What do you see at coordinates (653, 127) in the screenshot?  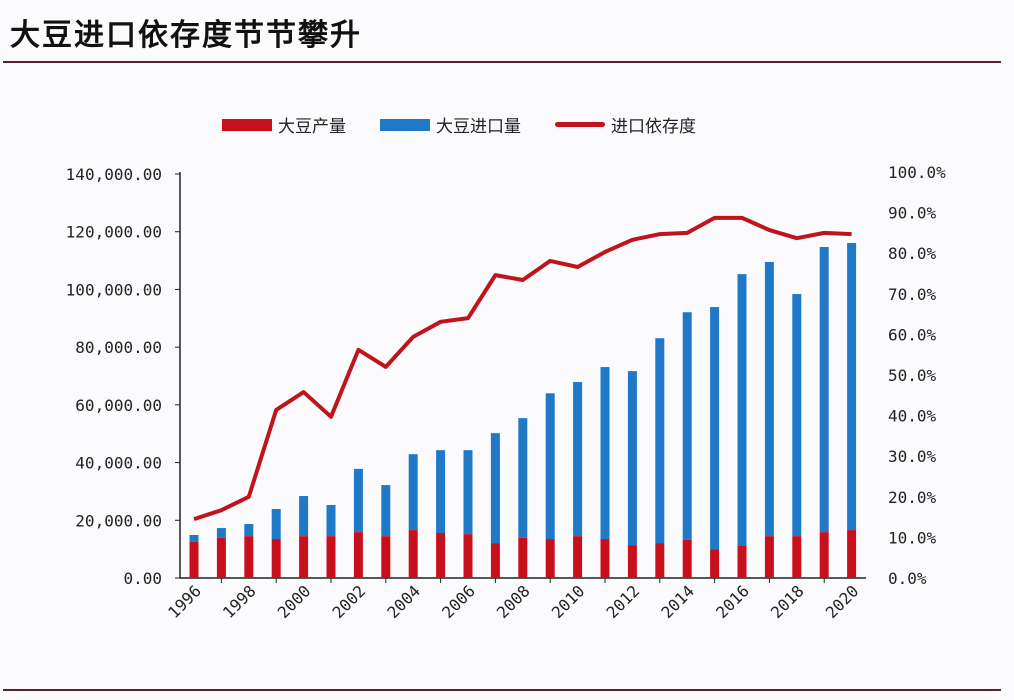 I see `legend-label-dependence: 进口依存度` at bounding box center [653, 127].